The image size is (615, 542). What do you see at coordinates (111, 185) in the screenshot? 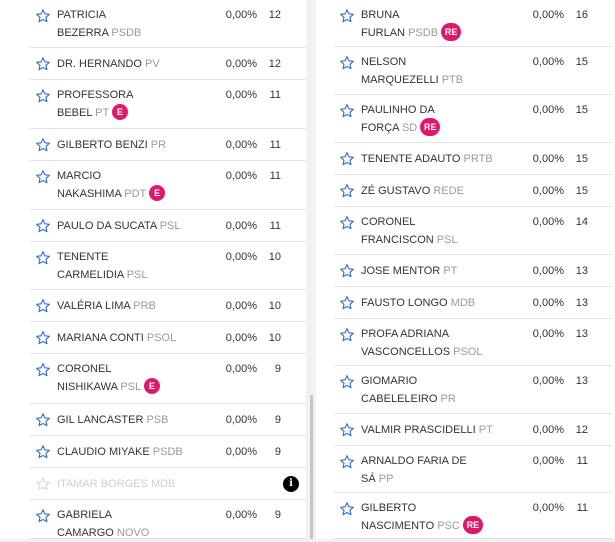
I see `candidate-name: MARCIO NAKASHIMA PDT E` at bounding box center [111, 185].